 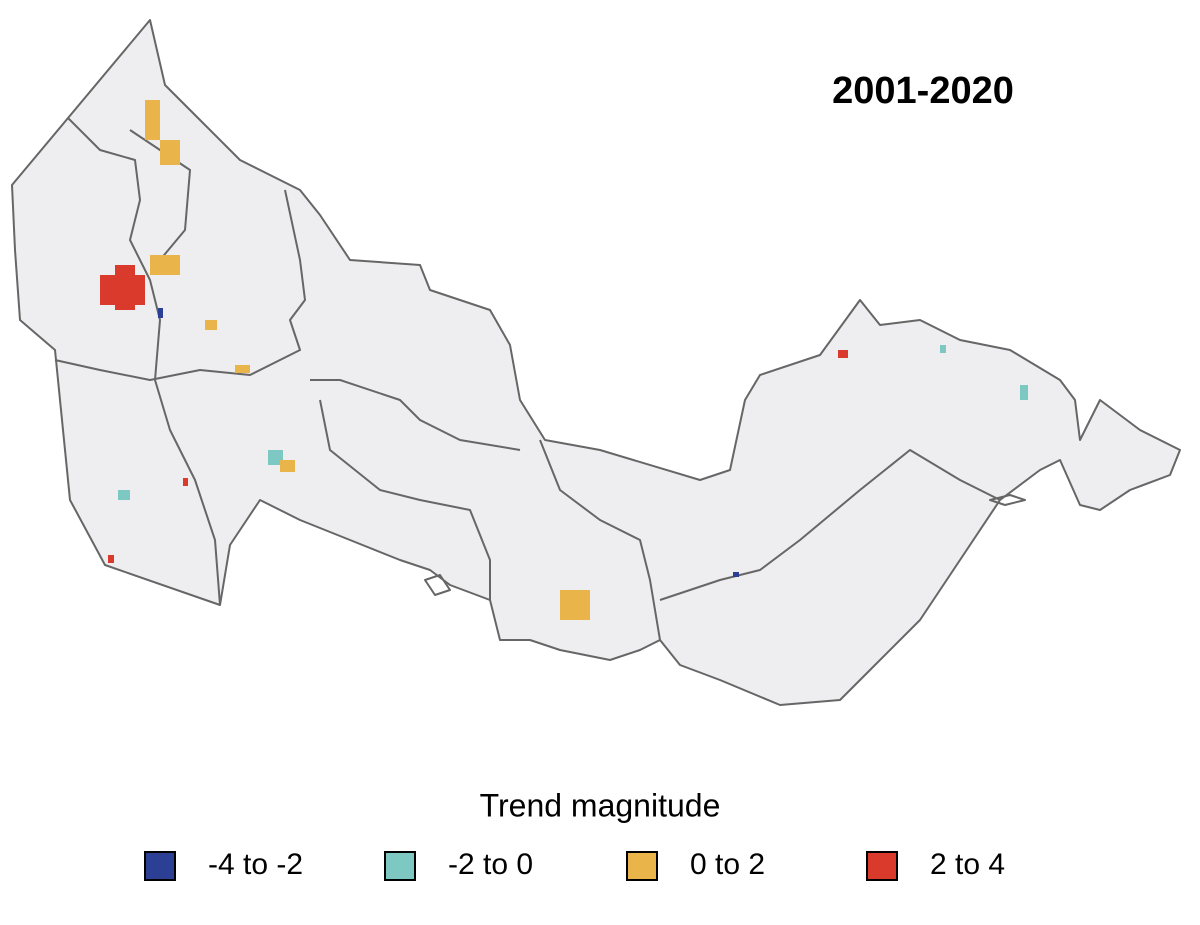 I want to click on legend: -4 to -2 -2 to 0 0 to 2 2 to 4, so click(x=574, y=864).